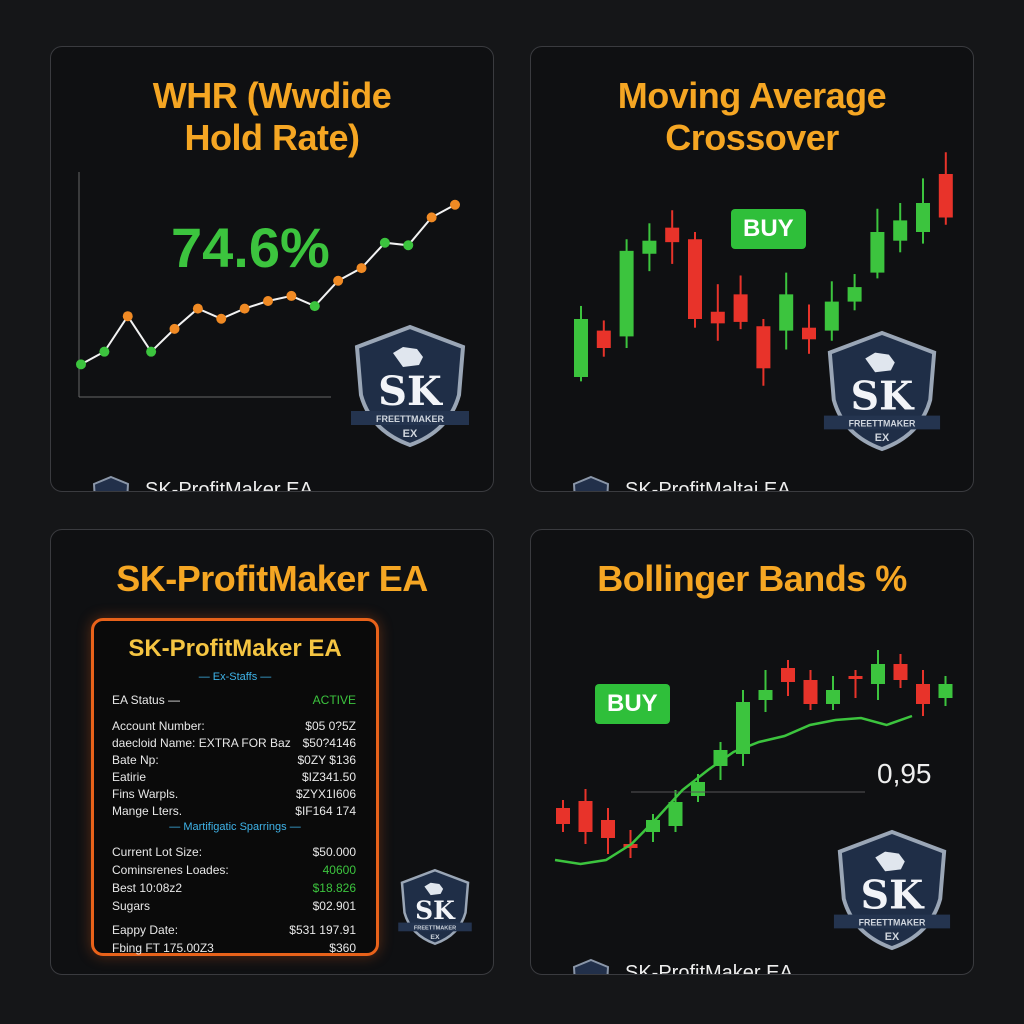 Image resolution: width=1024 pixels, height=1024 pixels. I want to click on ea-title: SK-ProfitMaker EA, so click(272, 578).